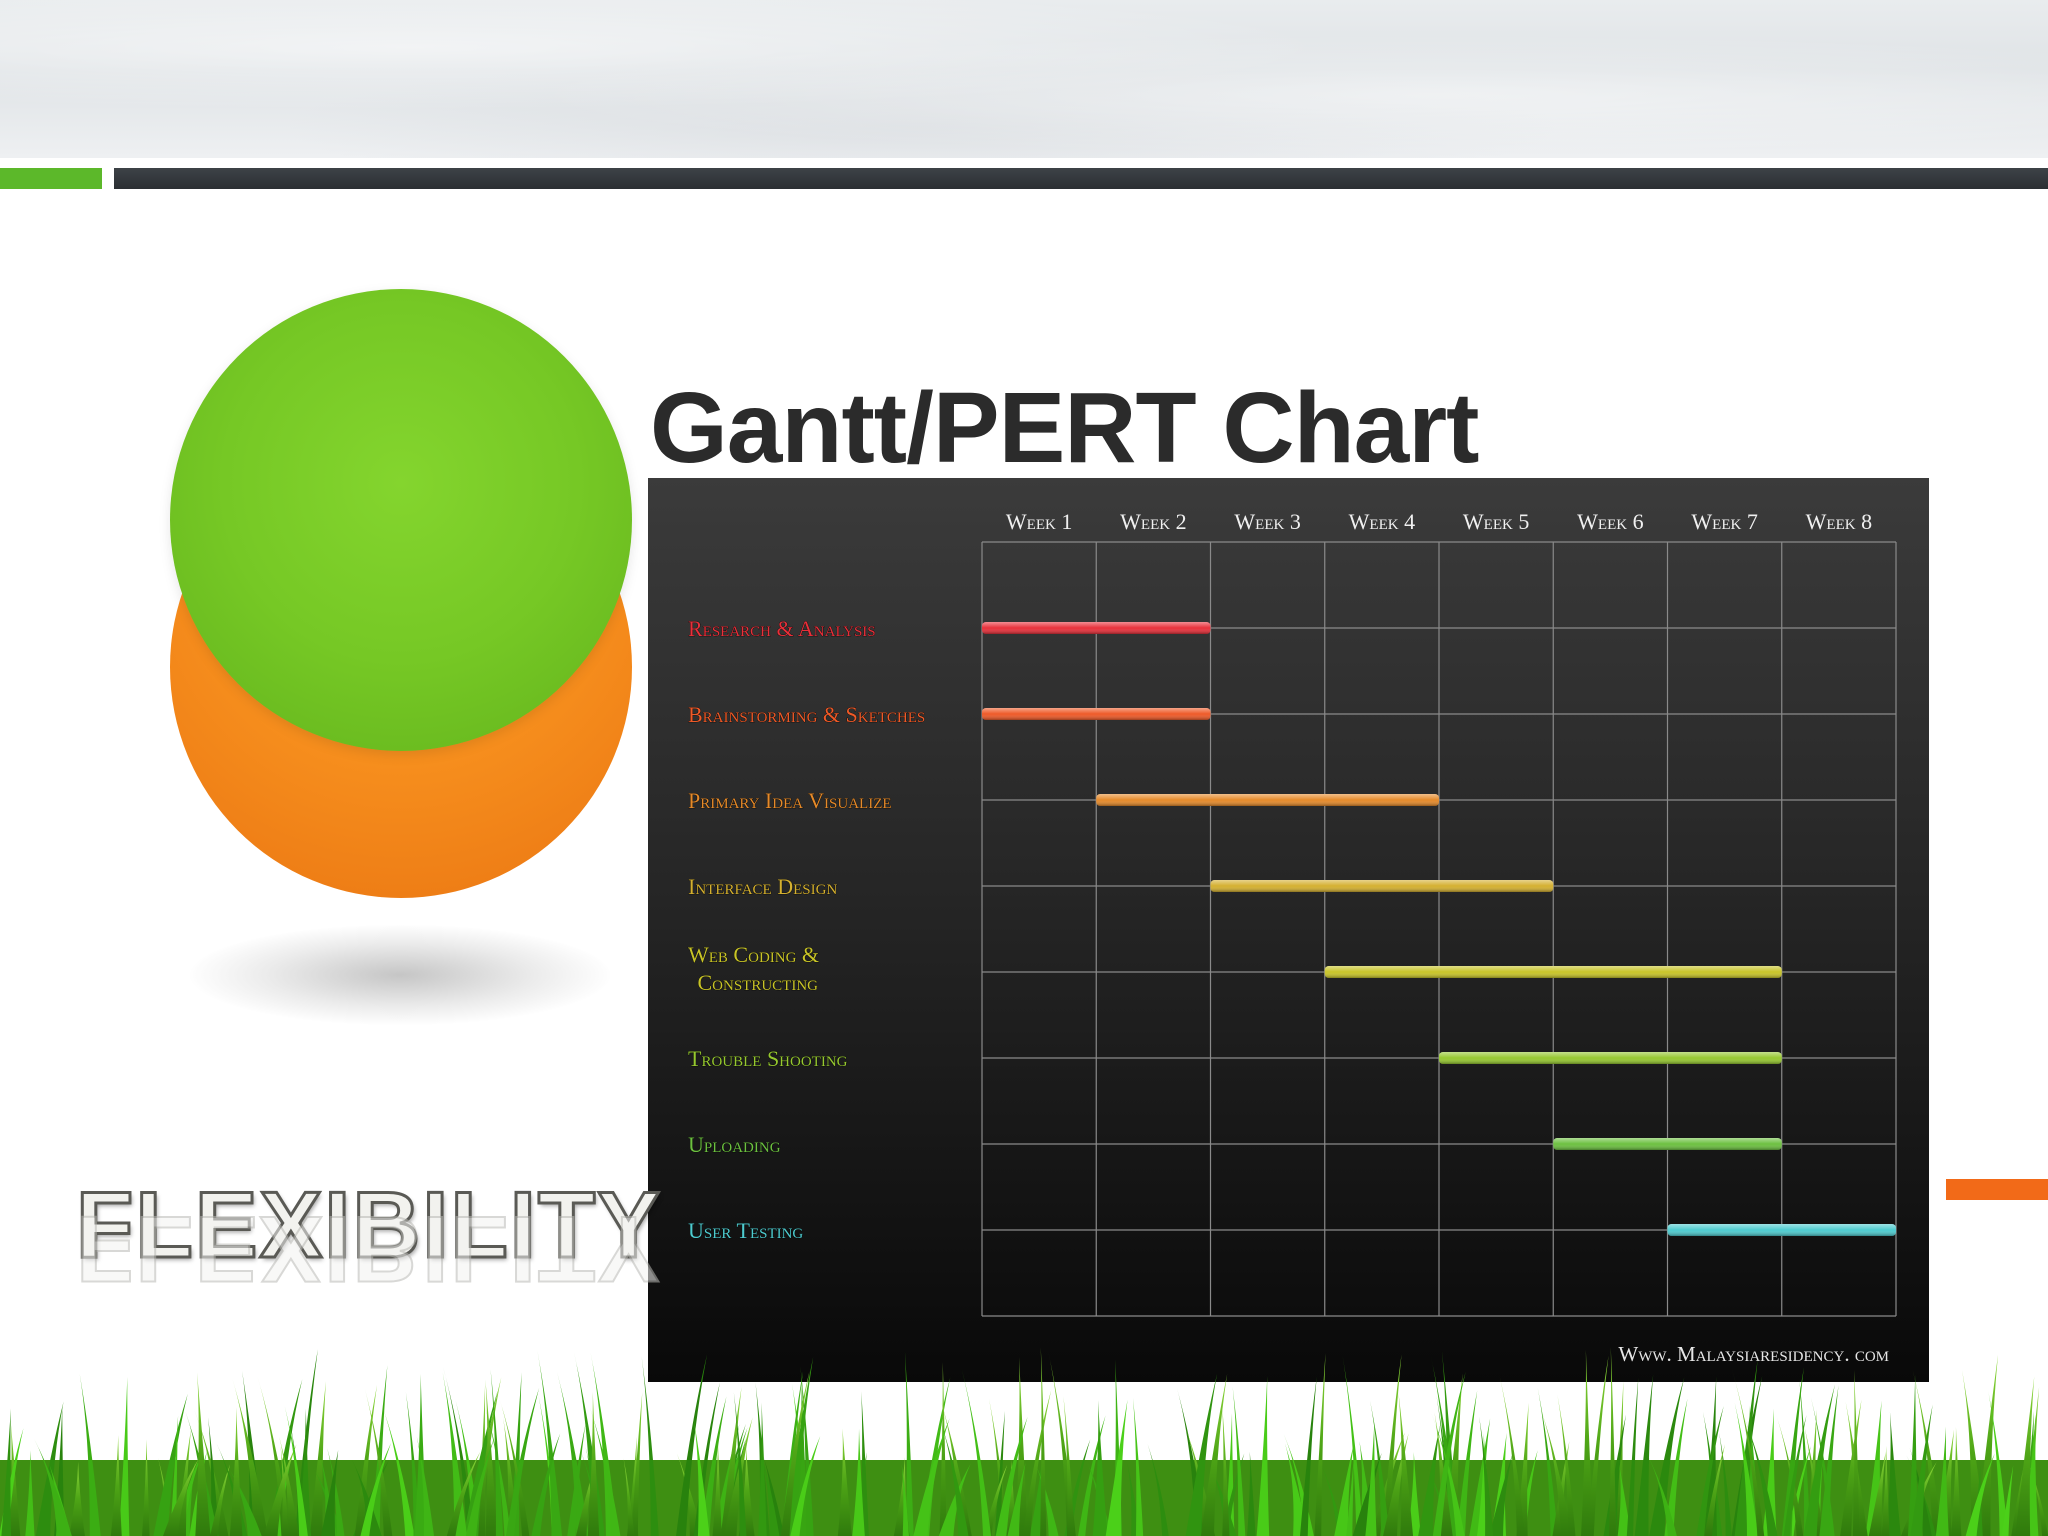  I want to click on chart-source-label: Www. Malaysiaresidency. com, so click(1753, 1354).